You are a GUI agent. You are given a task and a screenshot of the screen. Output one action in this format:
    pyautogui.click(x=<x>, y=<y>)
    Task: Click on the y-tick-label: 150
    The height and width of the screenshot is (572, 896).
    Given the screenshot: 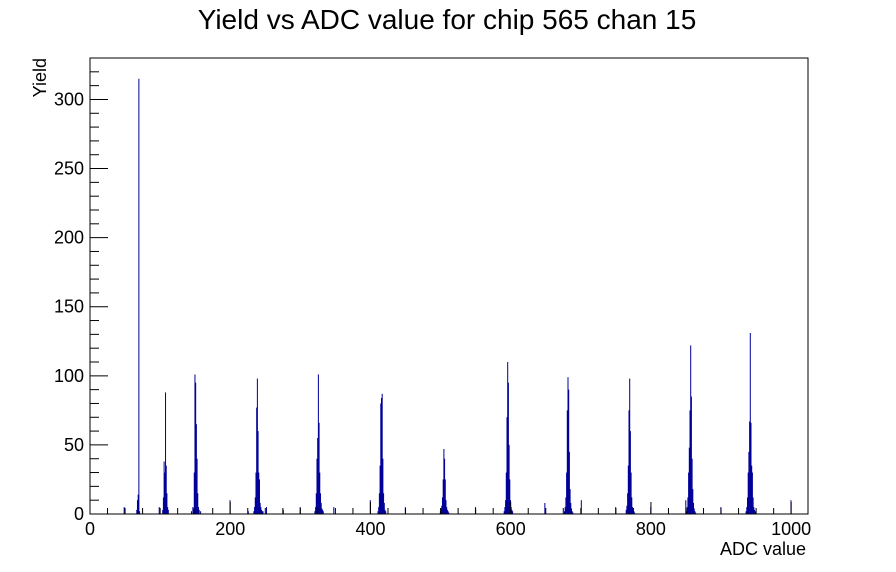 What is the action you would take?
    pyautogui.click(x=69, y=307)
    